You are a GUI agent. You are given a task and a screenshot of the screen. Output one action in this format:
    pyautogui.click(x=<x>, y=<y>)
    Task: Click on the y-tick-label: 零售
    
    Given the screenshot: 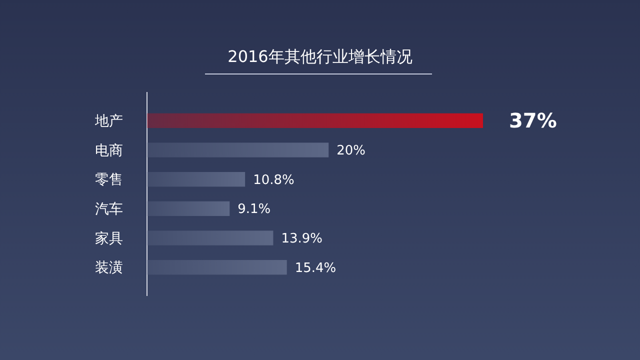 What is the action you would take?
    pyautogui.click(x=109, y=180)
    